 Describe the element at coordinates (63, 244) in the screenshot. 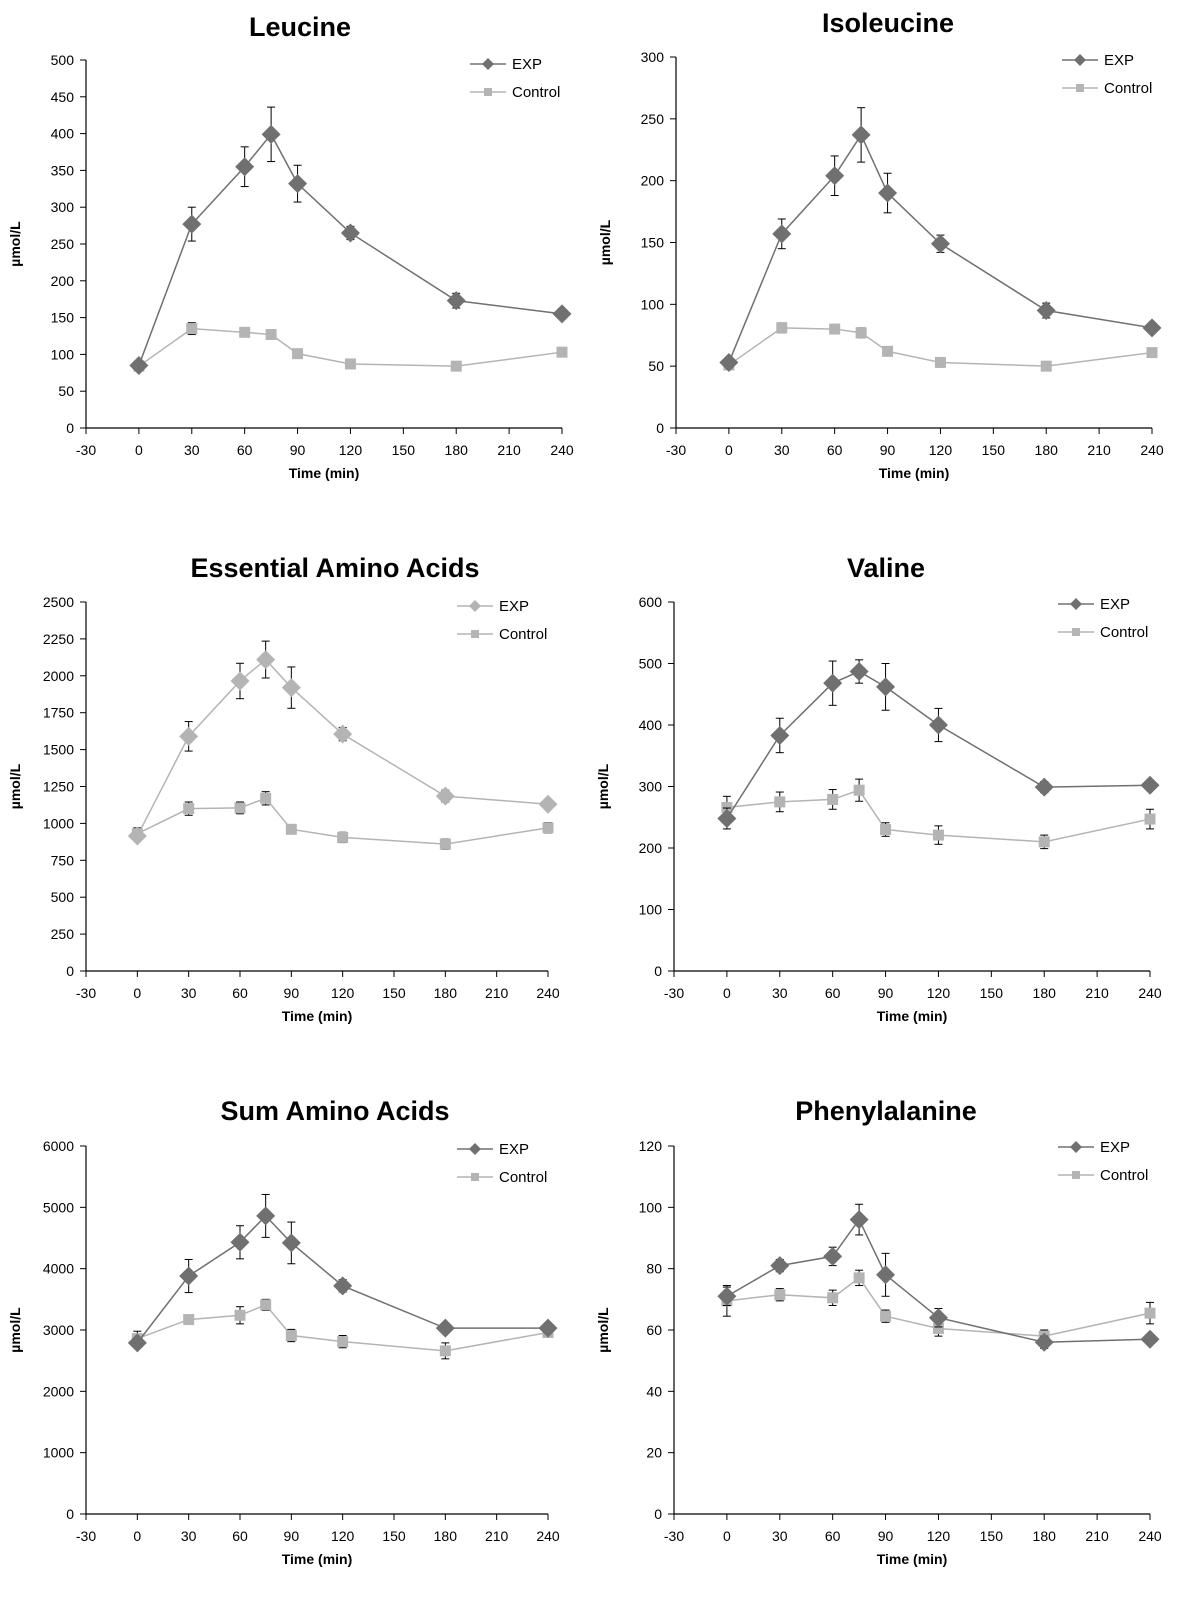

I see `y-tick-label: 250` at that location.